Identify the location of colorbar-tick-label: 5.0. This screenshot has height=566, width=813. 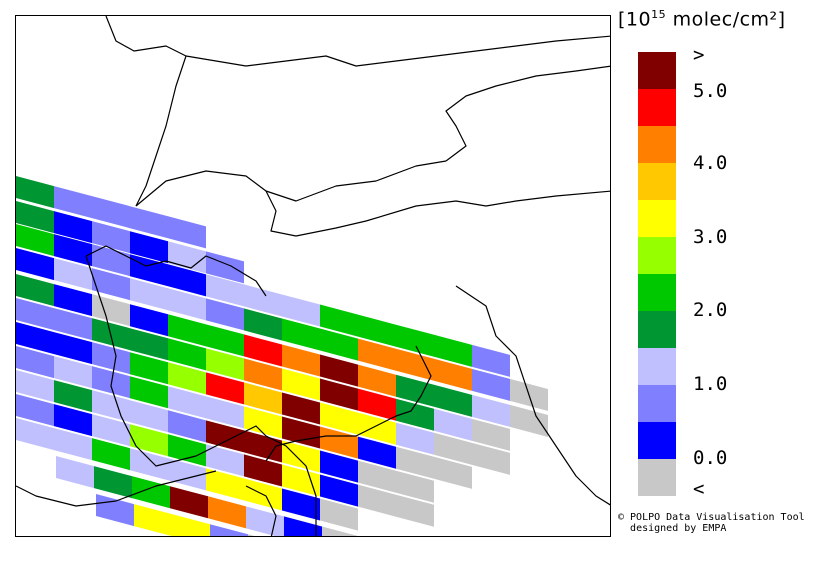
(710, 91).